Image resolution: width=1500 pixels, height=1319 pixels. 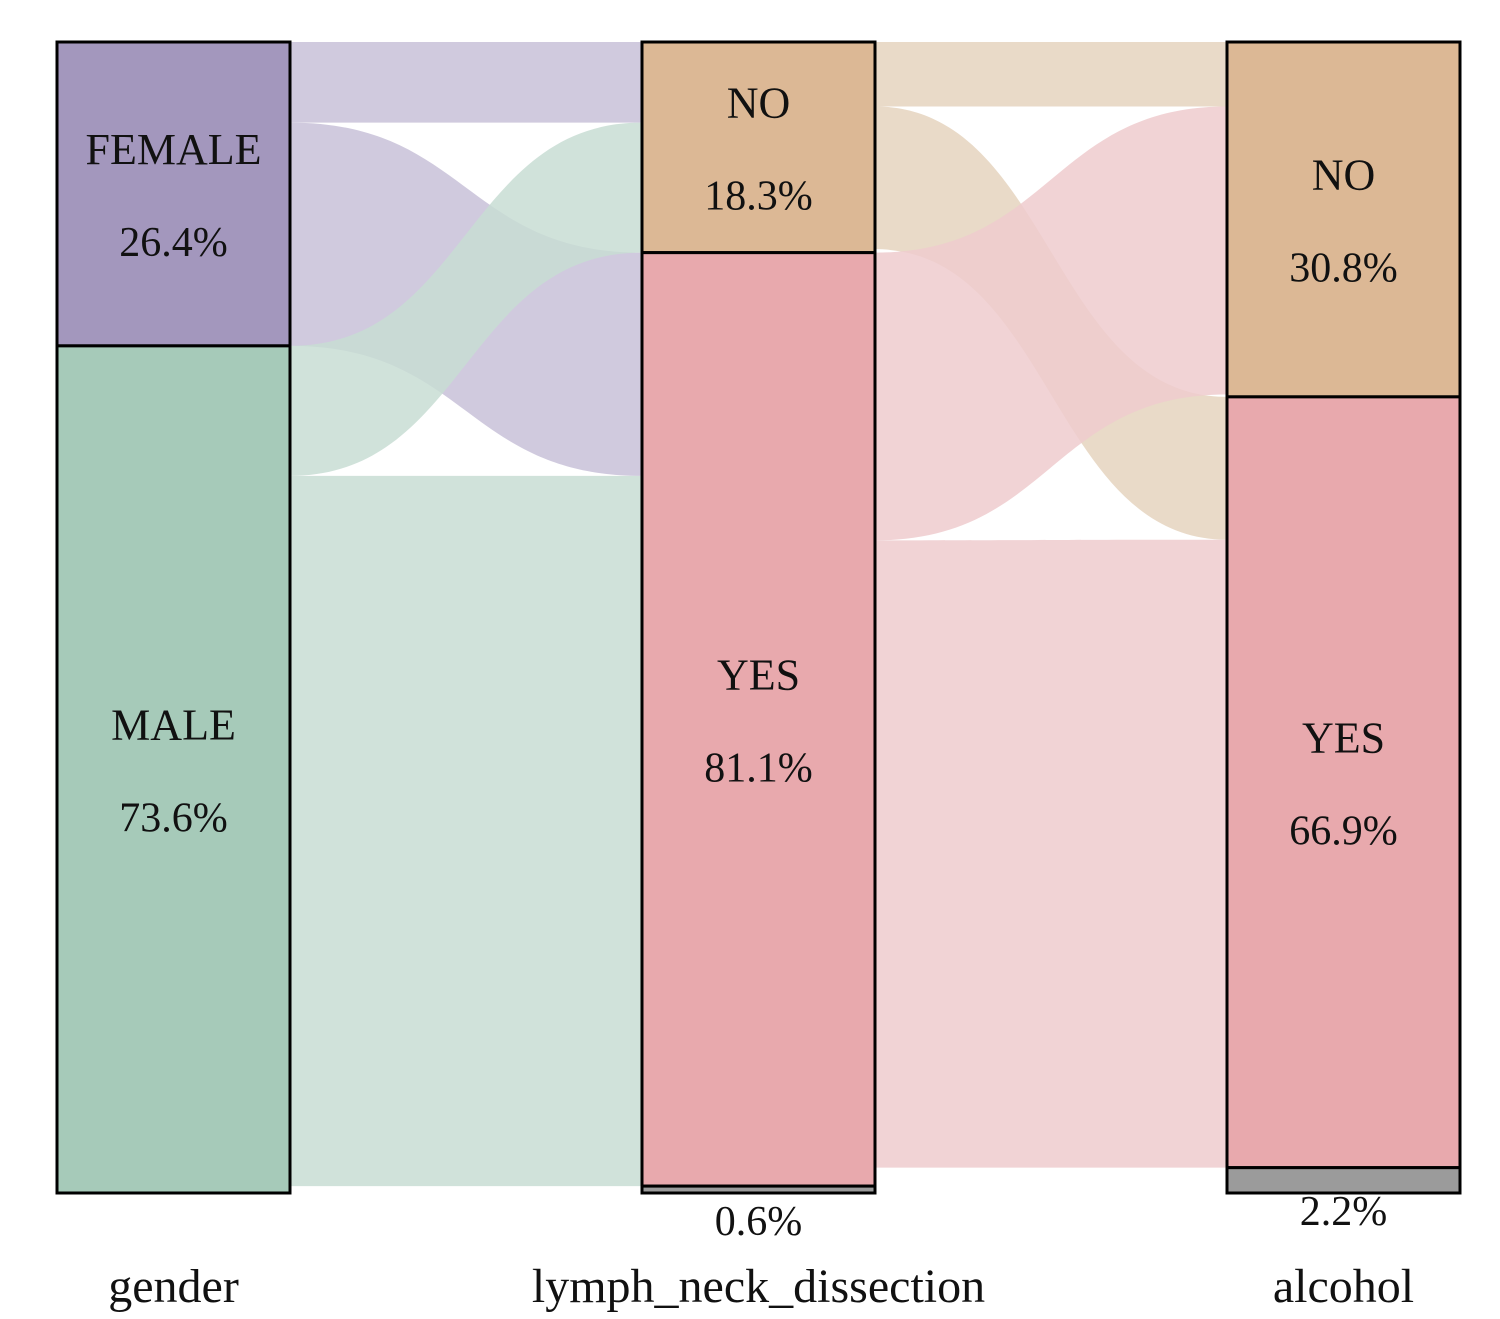 I want to click on flow-lymph-neck-dissection-yes-to-alcohol-no, so click(x=1051, y=323).